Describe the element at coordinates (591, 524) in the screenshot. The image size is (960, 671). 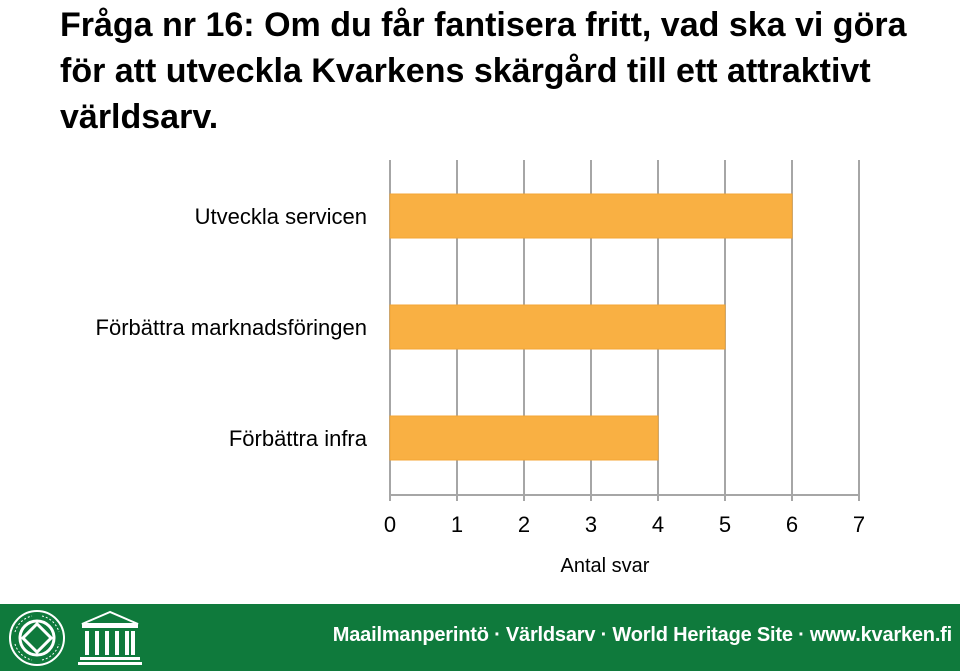
I see `x-tick-label: 3` at that location.